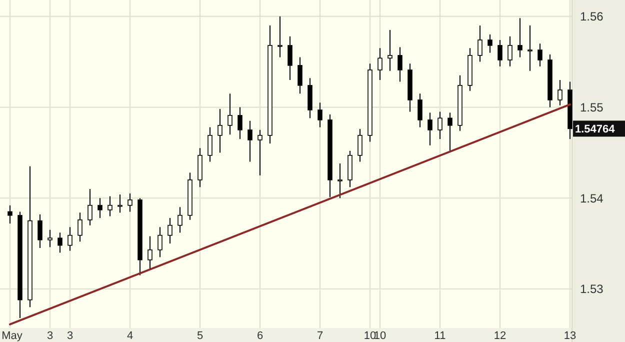 This screenshot has height=342, width=625. Describe the element at coordinates (12, 336) in the screenshot. I see `x-tick-label: May` at that location.